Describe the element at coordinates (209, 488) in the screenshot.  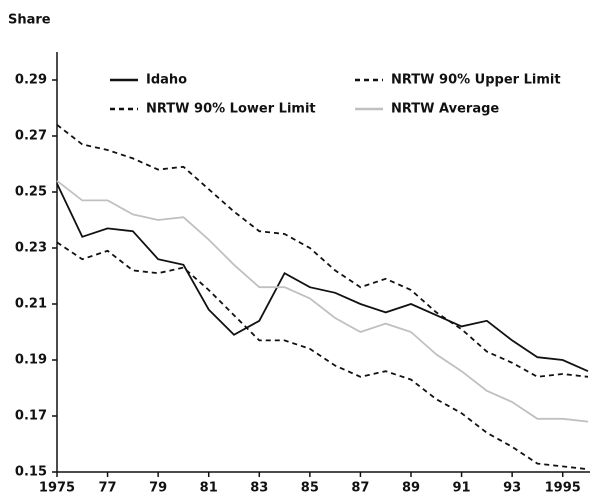
I see `x-tick-label: 81` at that location.